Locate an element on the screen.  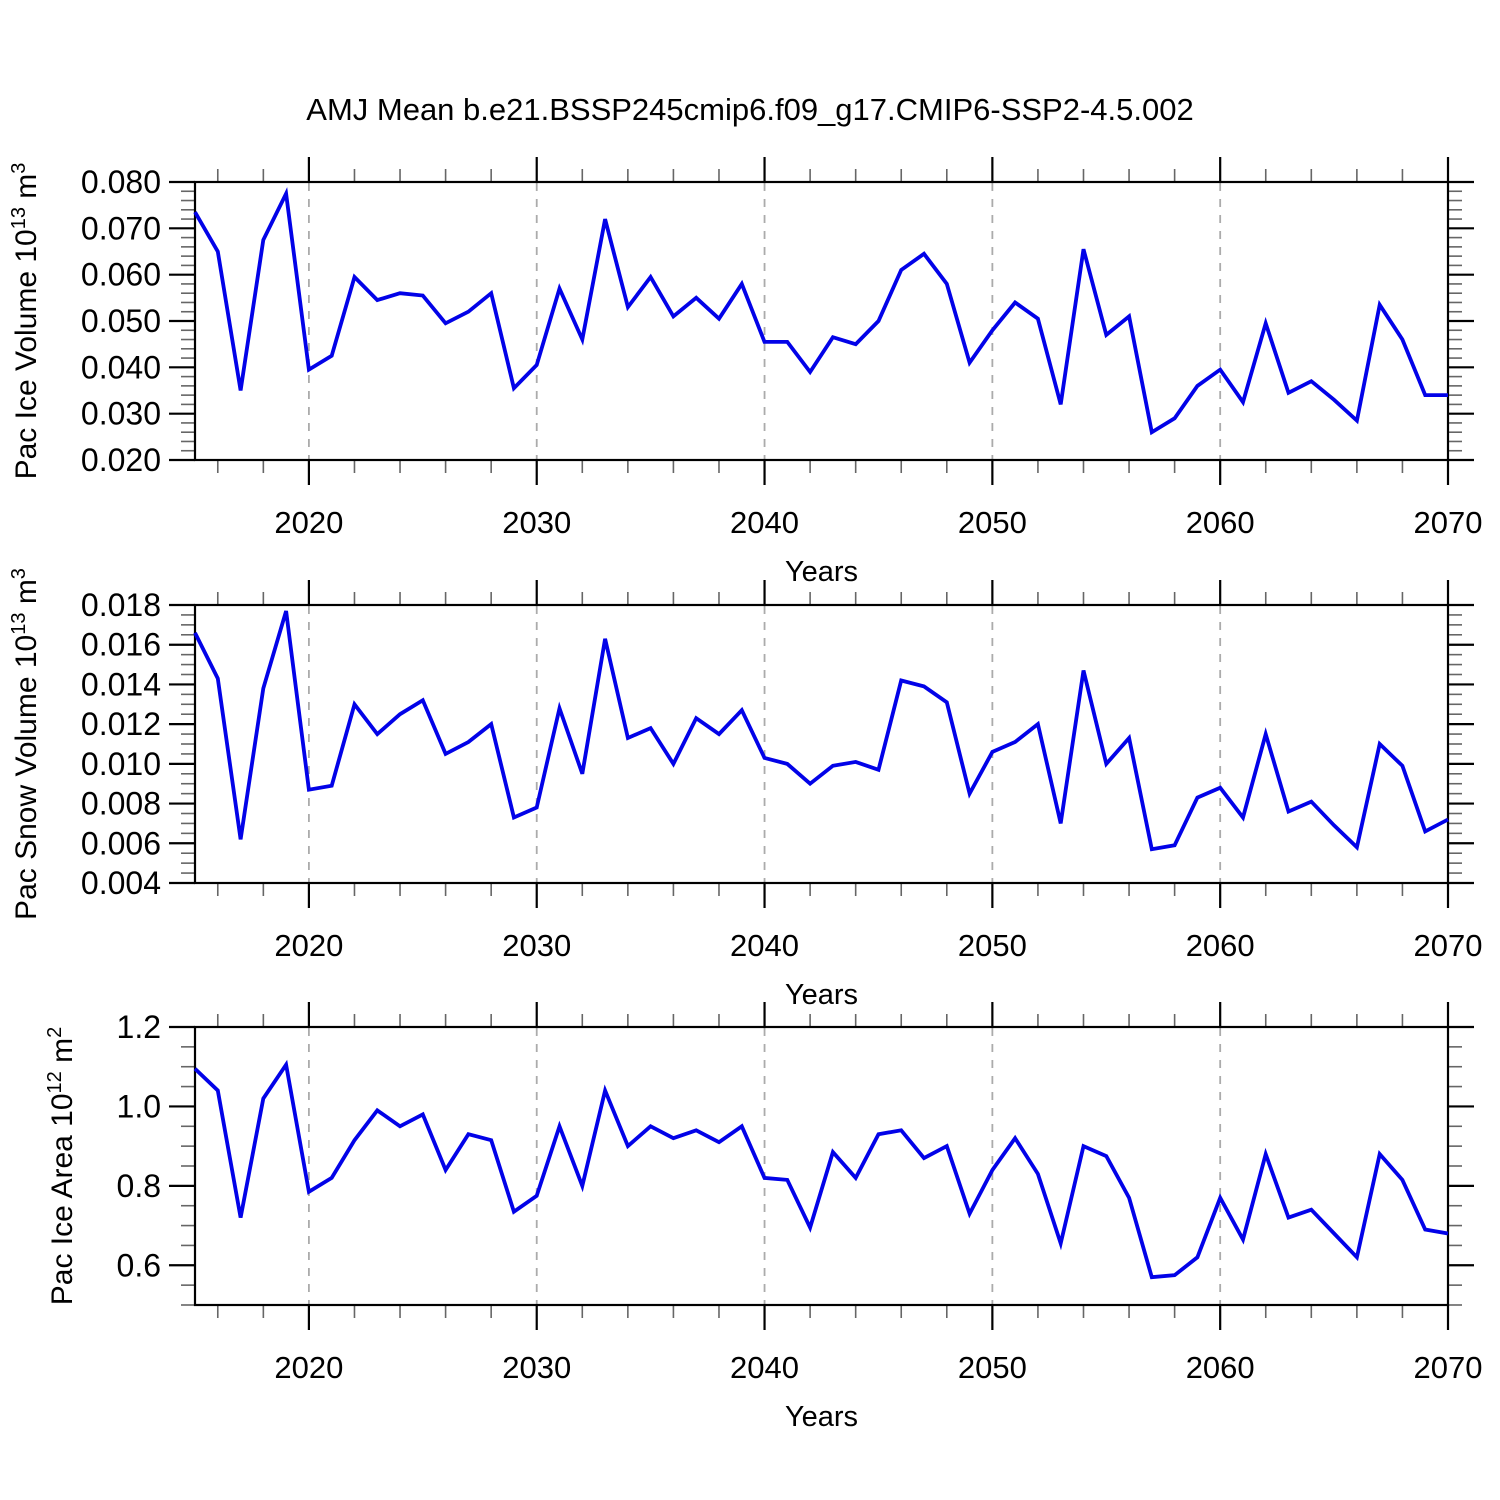
series-line-pac-ice-volume is located at coordinates (820, 311).